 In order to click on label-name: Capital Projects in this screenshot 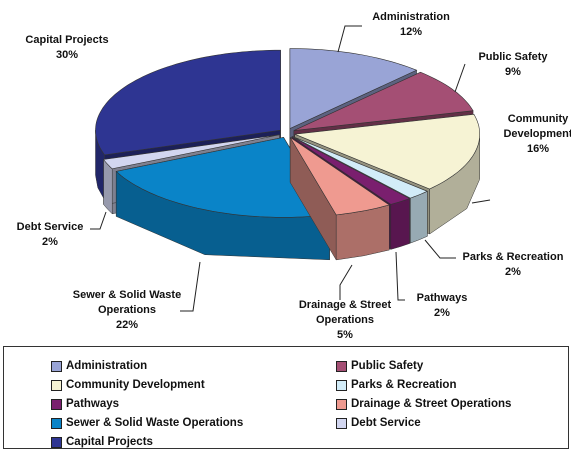, I will do `click(67, 40)`.